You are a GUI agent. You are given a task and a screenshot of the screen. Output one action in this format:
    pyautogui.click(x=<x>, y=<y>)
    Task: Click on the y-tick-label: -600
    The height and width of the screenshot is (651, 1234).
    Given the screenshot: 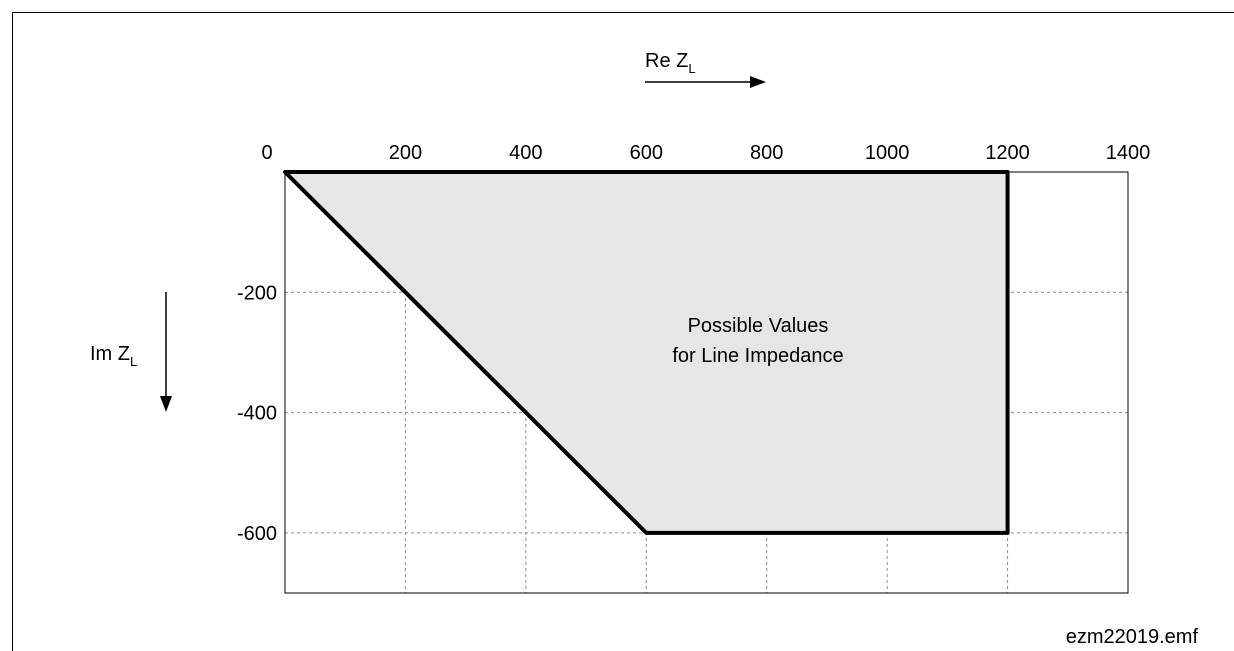 What is the action you would take?
    pyautogui.click(x=257, y=534)
    